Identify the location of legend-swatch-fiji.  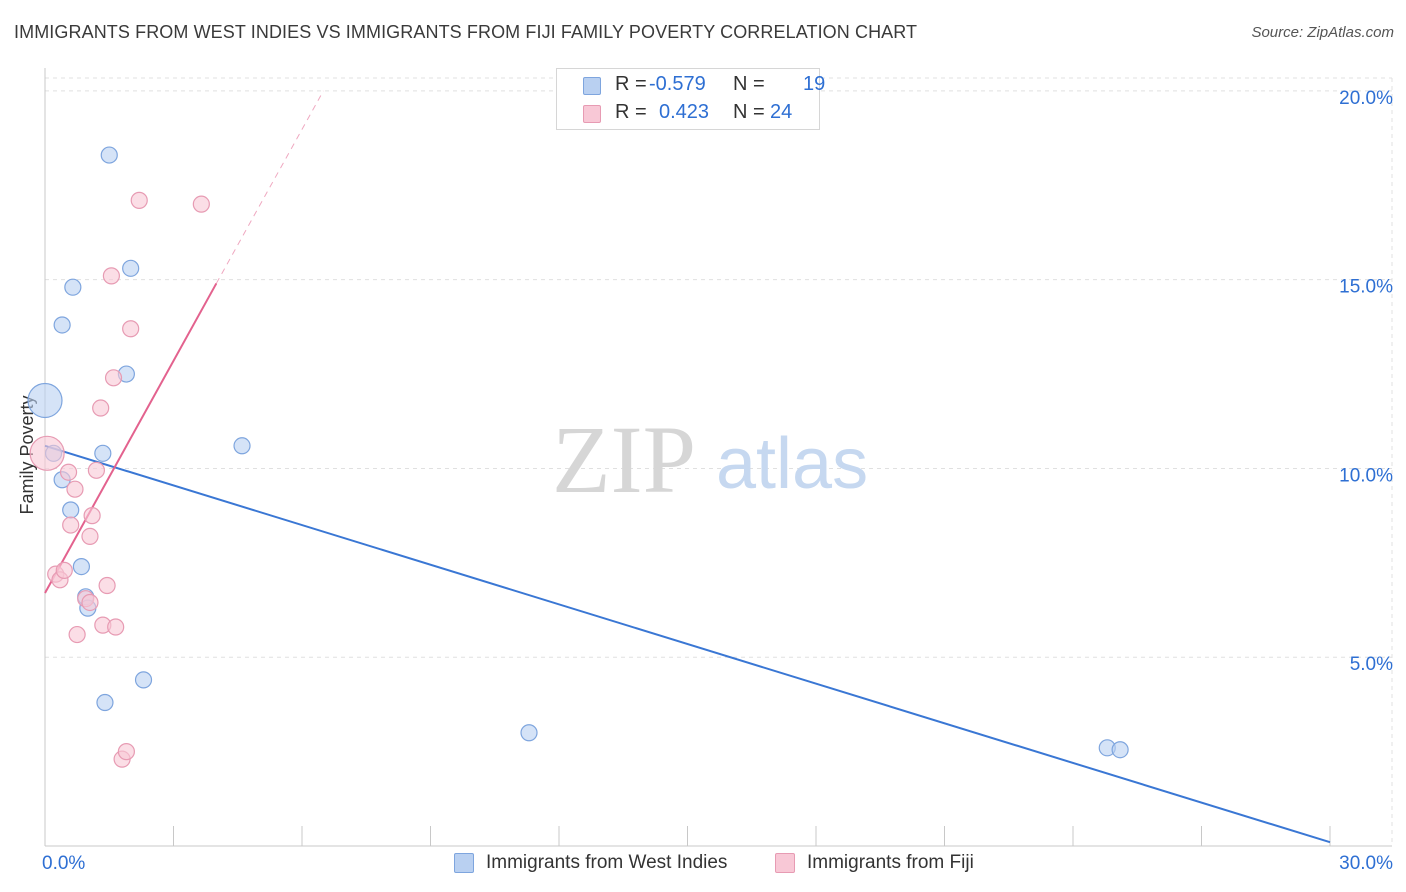
(785, 863).